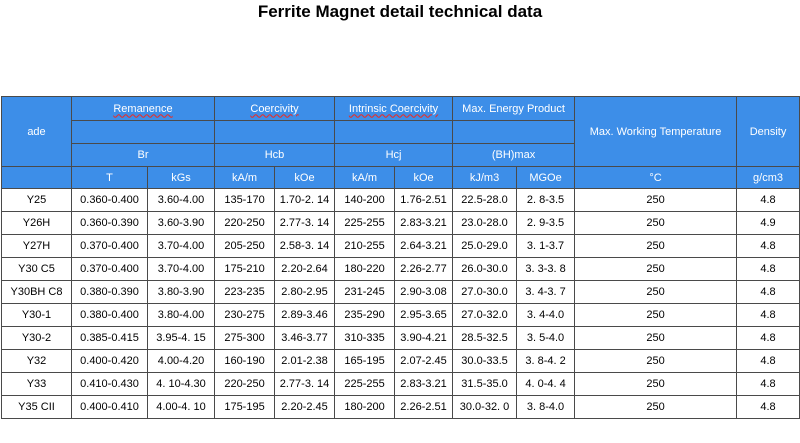  What do you see at coordinates (109, 407) in the screenshot?
I see `value-cell: 0.400-0.410` at bounding box center [109, 407].